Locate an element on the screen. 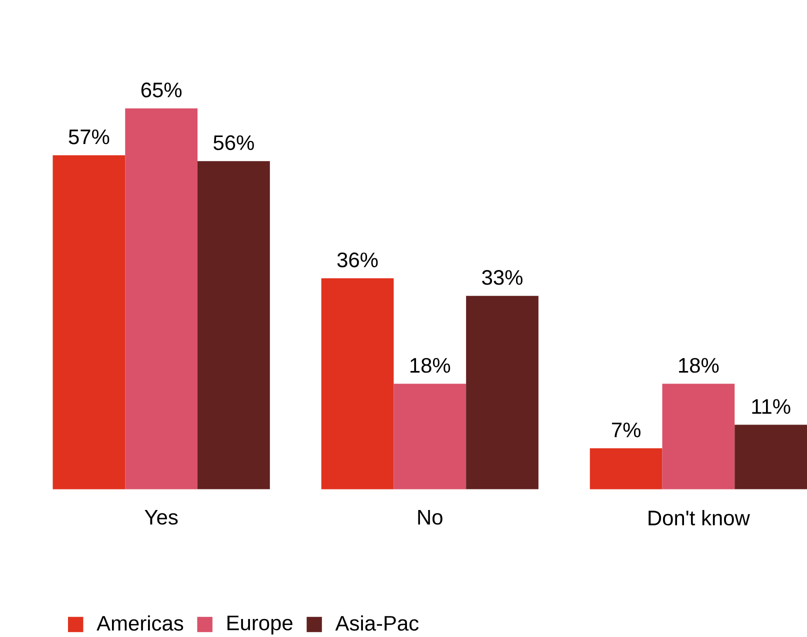  data-label: 36% is located at coordinates (357, 260).